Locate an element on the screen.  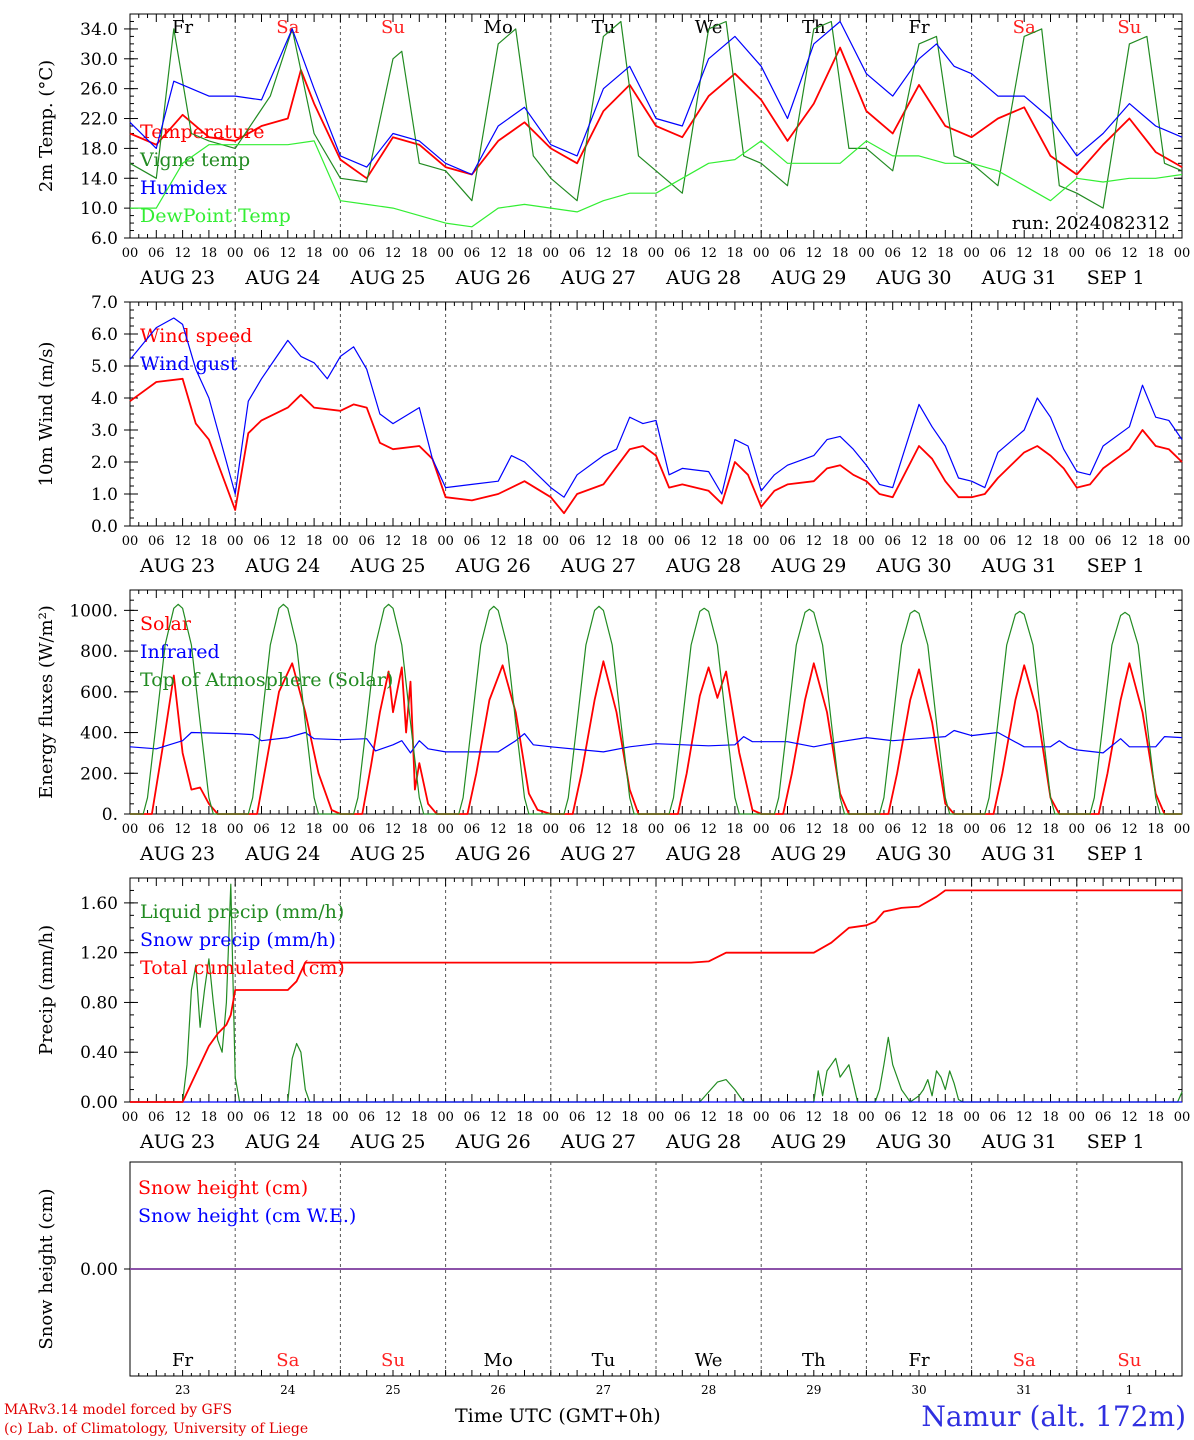
date-label: SEP 1 is located at coordinates (1116, 1142).